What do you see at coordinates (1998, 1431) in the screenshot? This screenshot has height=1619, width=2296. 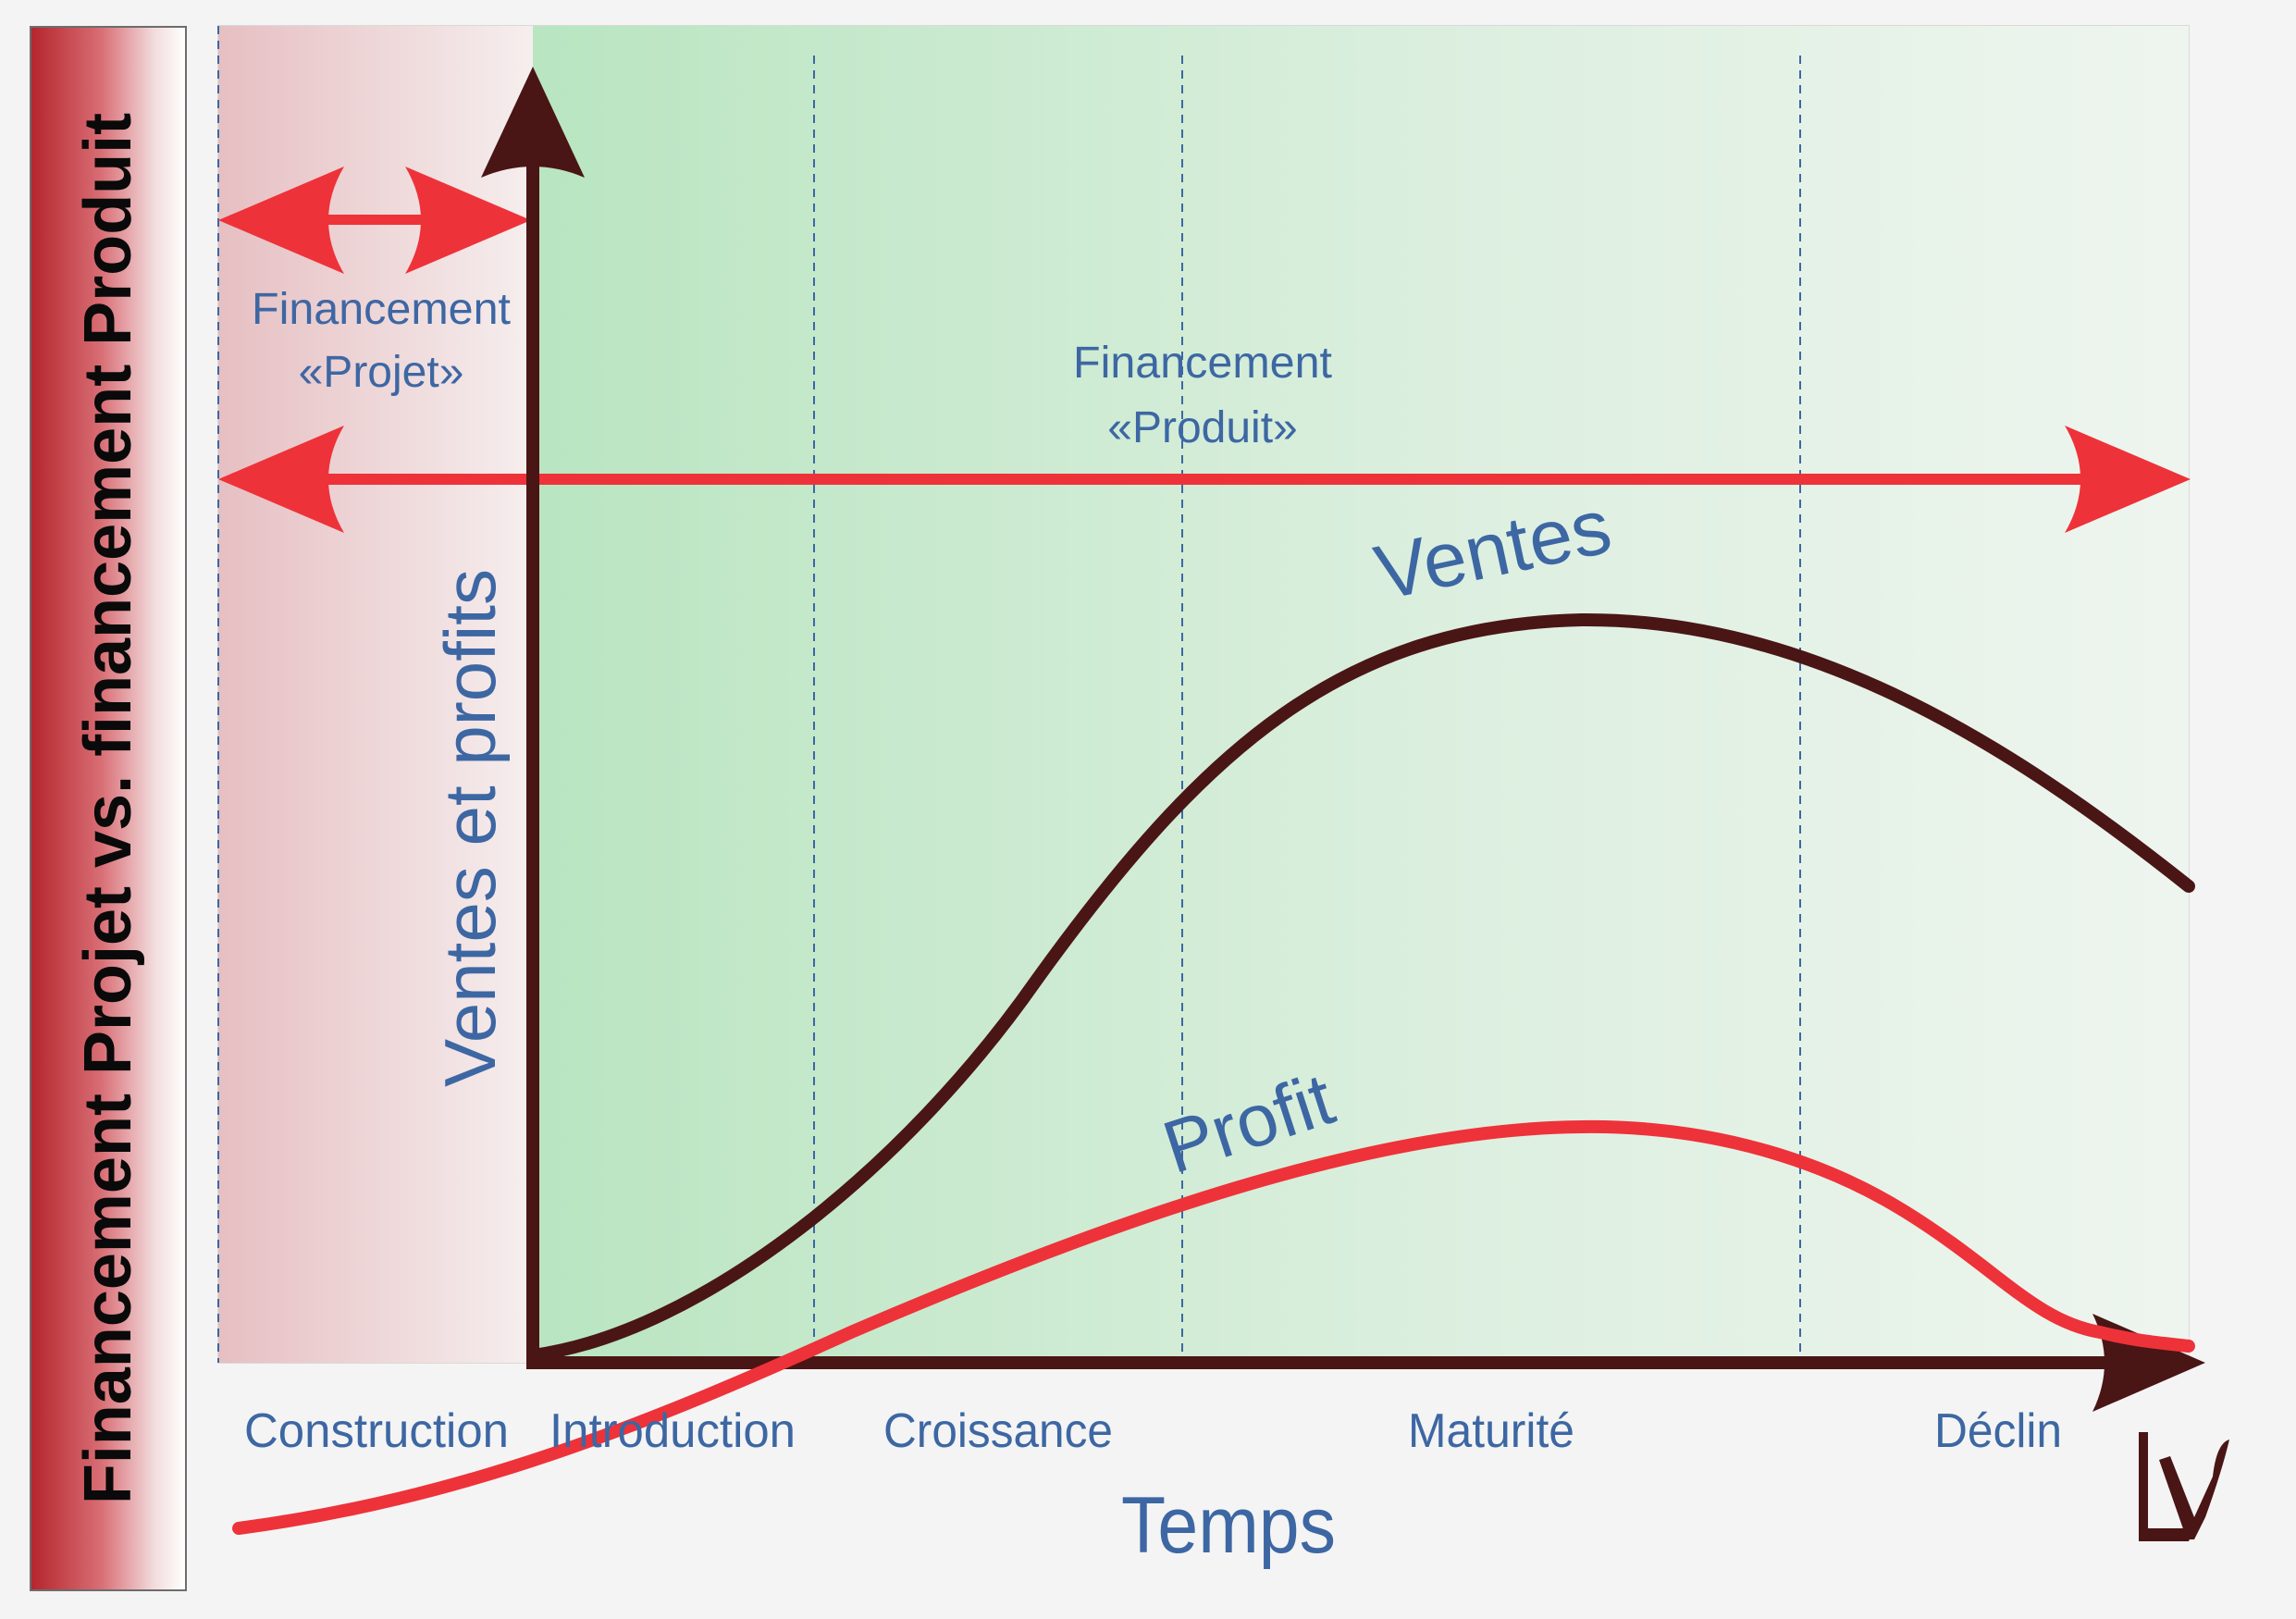 I see `phase-label-declin: Déclin` at bounding box center [1998, 1431].